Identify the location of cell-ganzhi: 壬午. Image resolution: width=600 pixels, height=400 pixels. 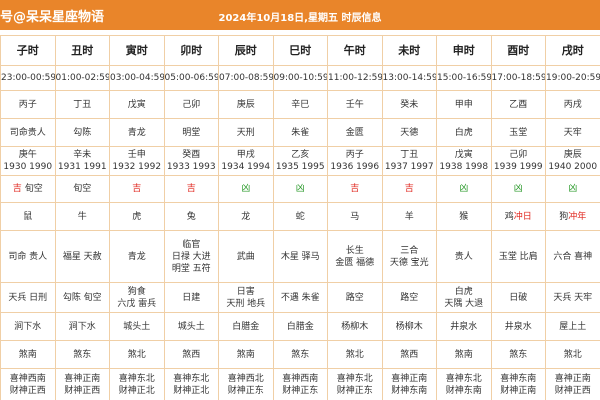
(355, 104).